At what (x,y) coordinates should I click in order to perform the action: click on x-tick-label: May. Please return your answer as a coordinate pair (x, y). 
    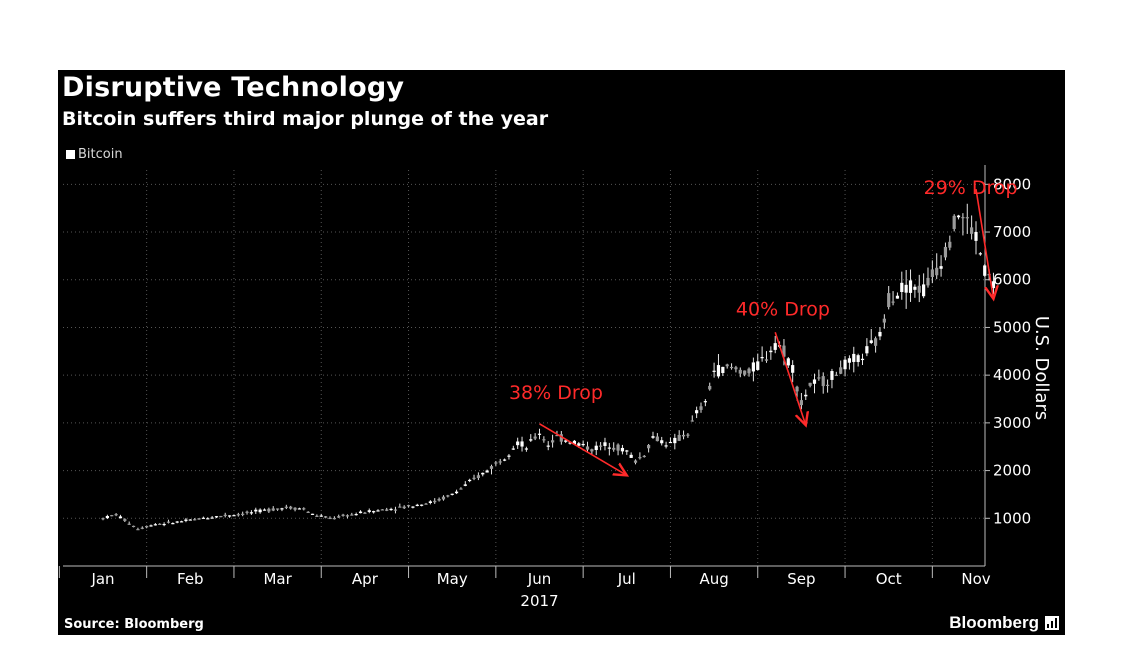
    Looking at the image, I should click on (452, 579).